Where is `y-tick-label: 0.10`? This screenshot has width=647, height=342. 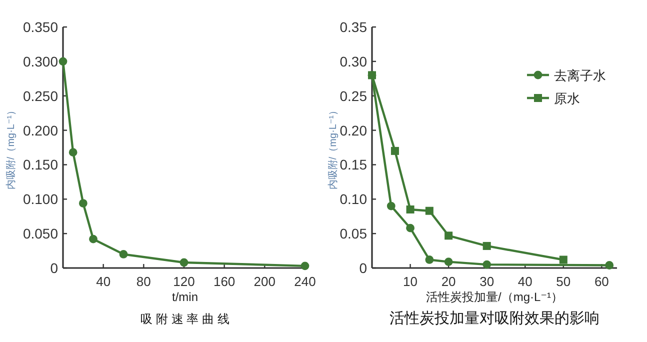
y-tick-label: 0.10 is located at coordinates (354, 199).